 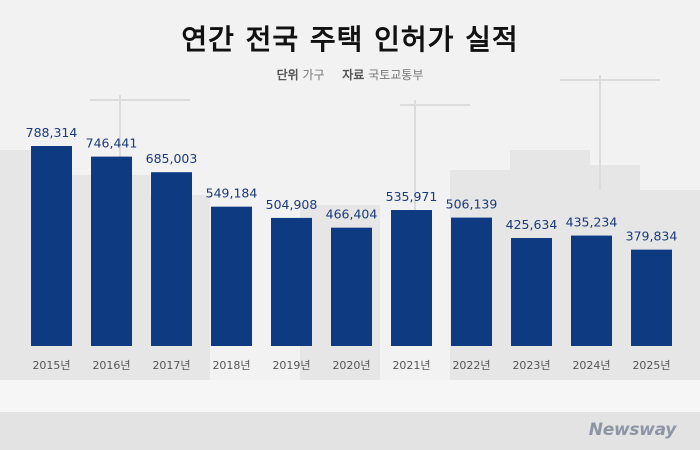 What do you see at coordinates (111, 251) in the screenshot?
I see `bar-2016년` at bounding box center [111, 251].